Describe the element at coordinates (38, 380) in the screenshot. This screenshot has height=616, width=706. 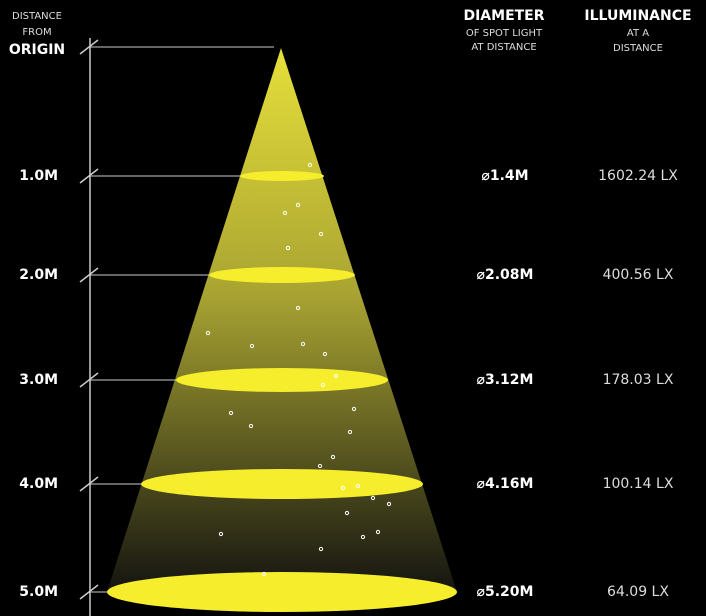
I see `distance-label: 3.0M` at that location.